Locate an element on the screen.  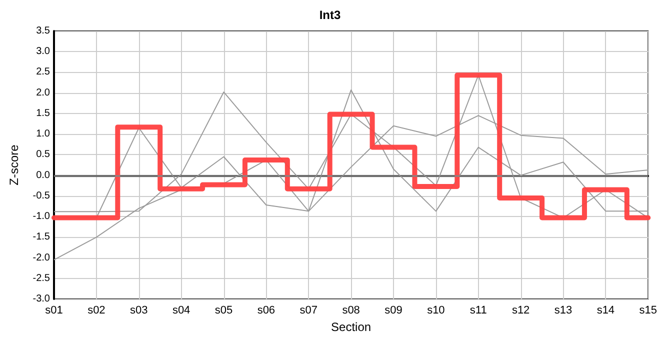
y-tick-label: -2.0 is located at coordinates (41, 258).